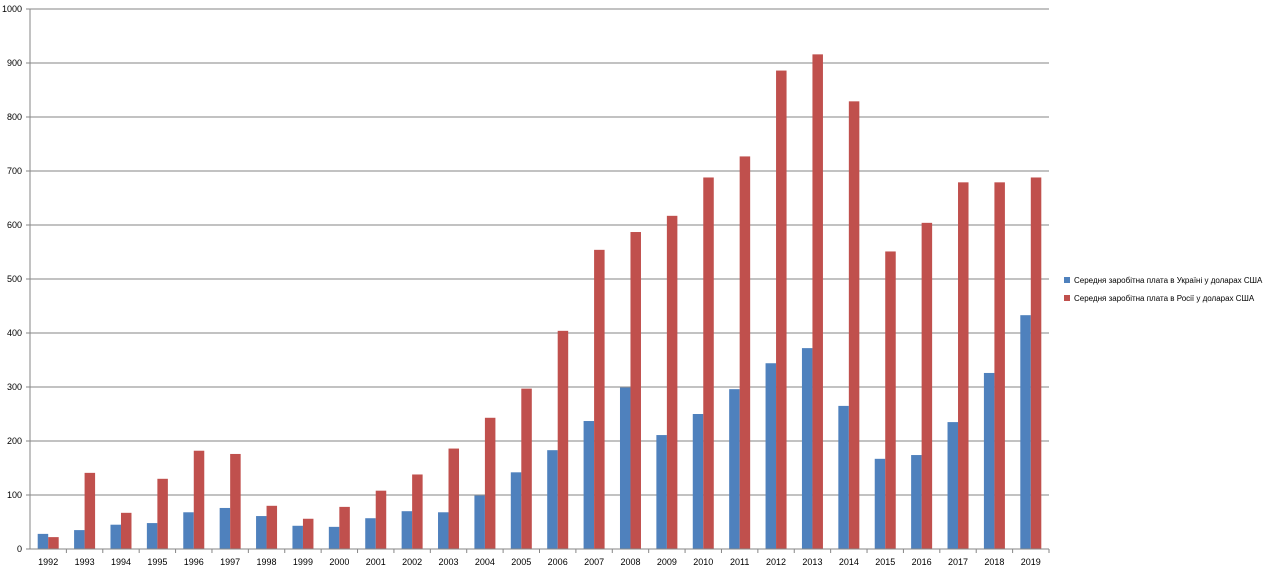 The width and height of the screenshot is (1273, 573). I want to click on x-tick-label: 2005, so click(521, 562).